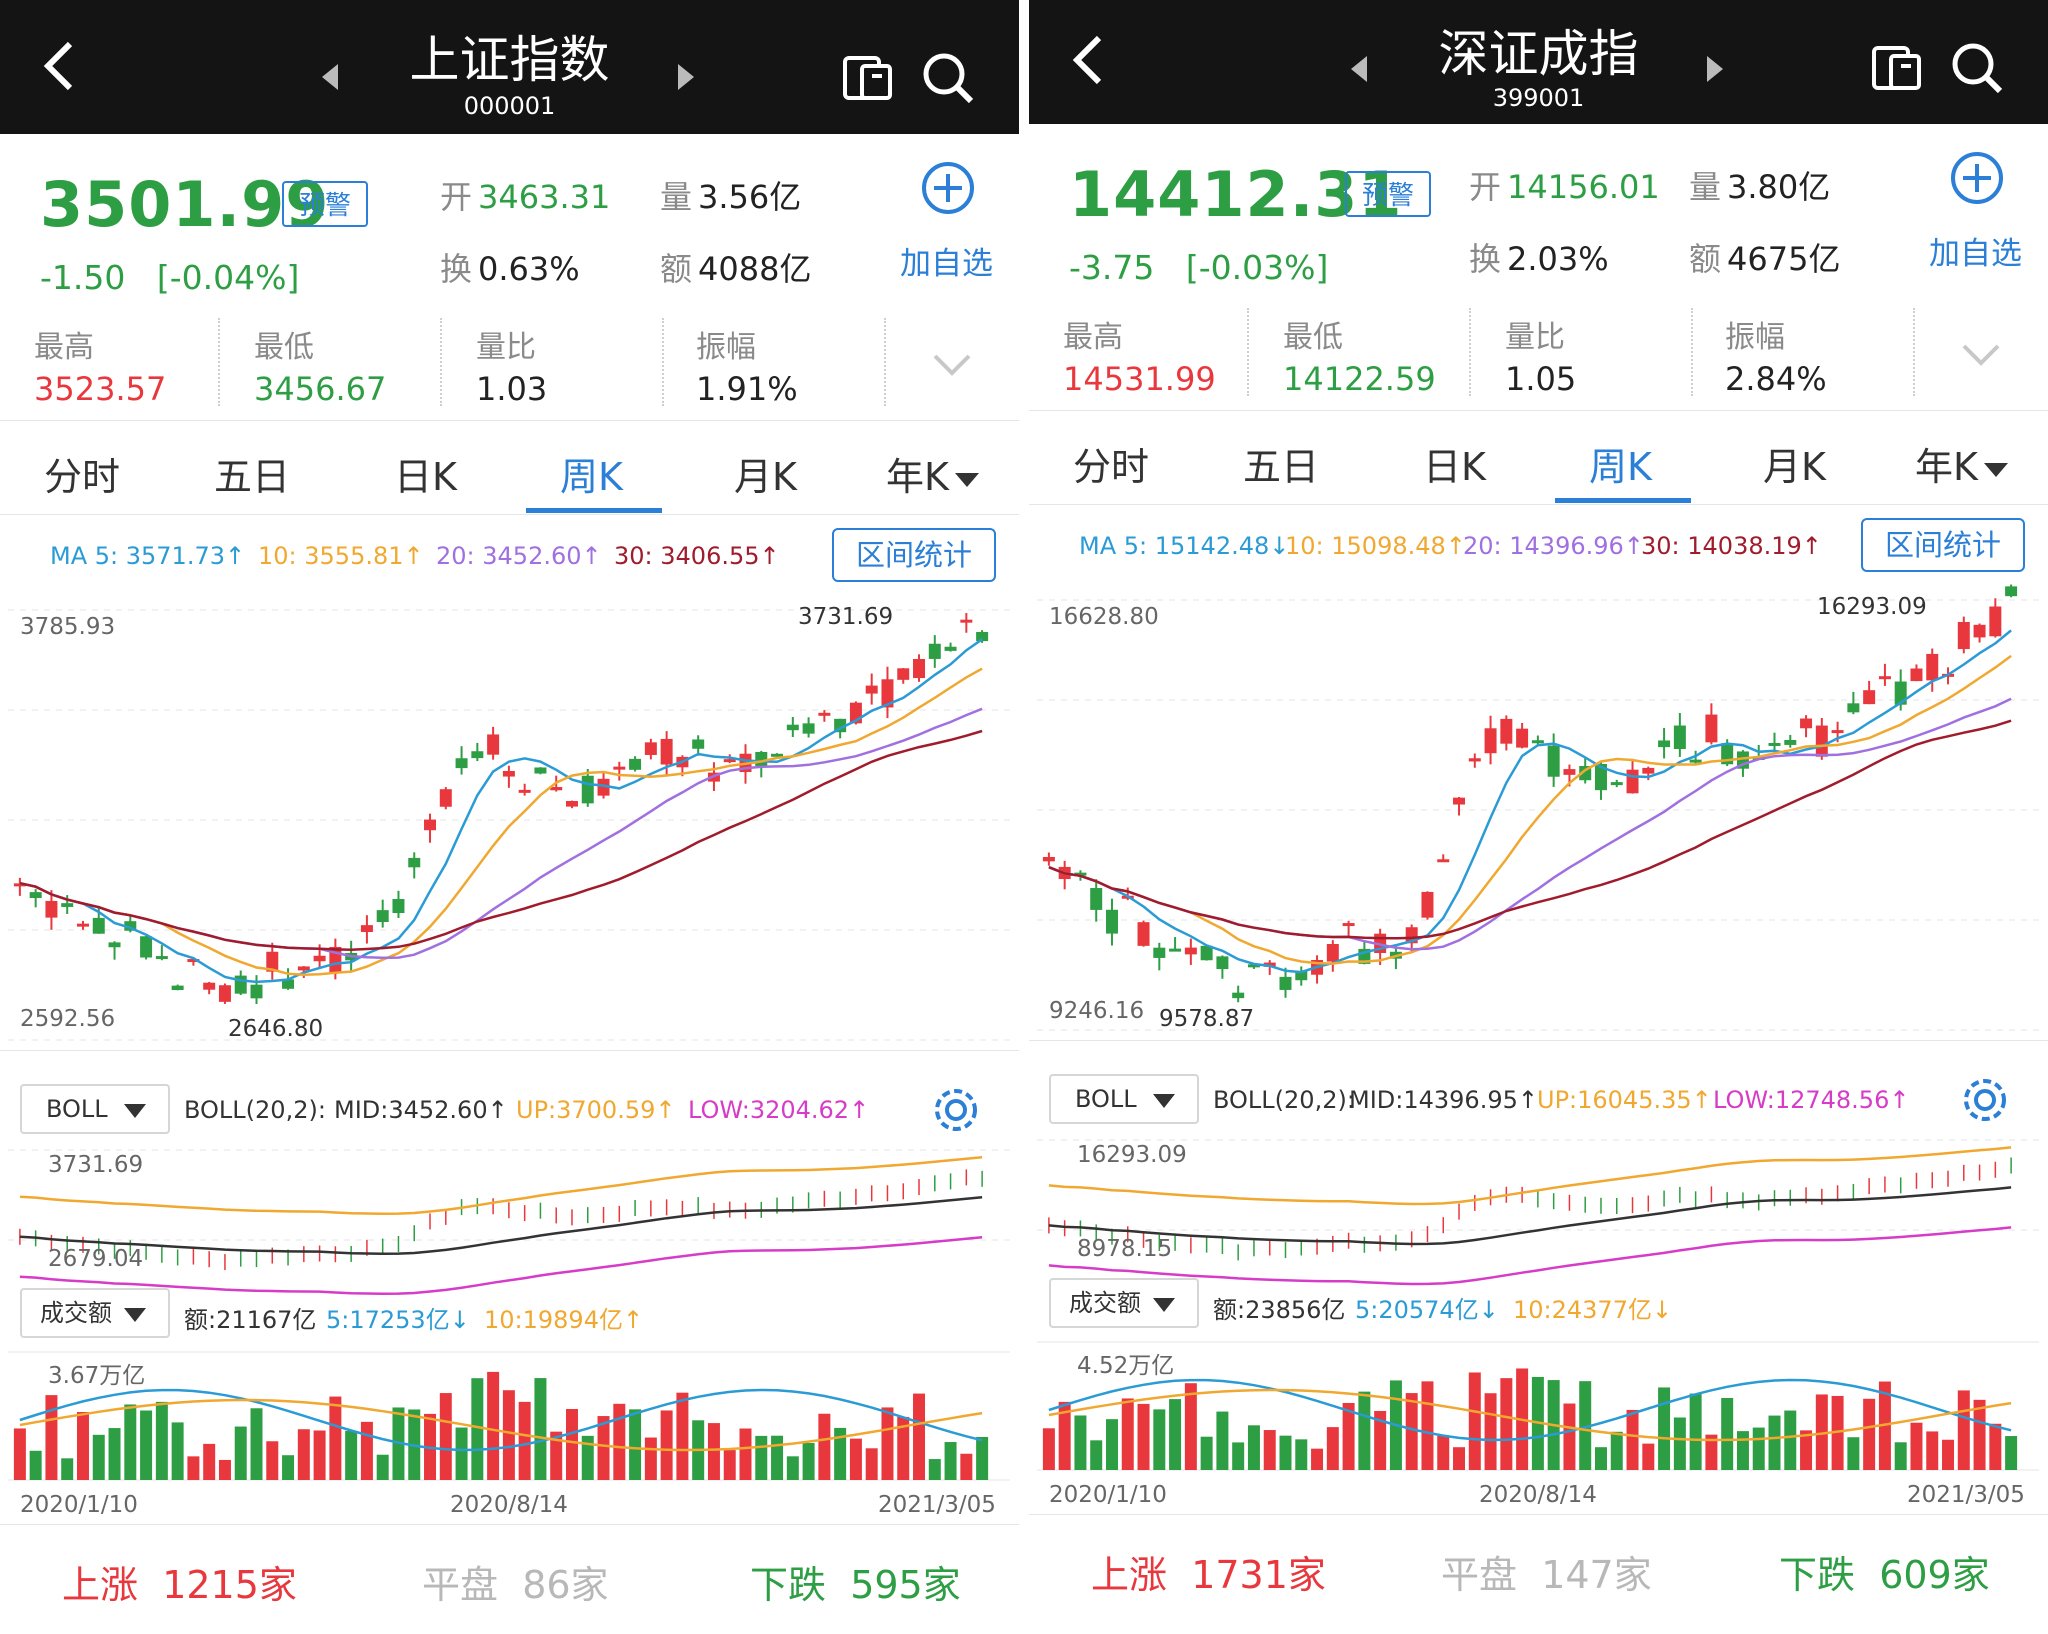 Image resolution: width=2048 pixels, height=1634 pixels. What do you see at coordinates (1024, 817) in the screenshot?
I see `panel-gap` at bounding box center [1024, 817].